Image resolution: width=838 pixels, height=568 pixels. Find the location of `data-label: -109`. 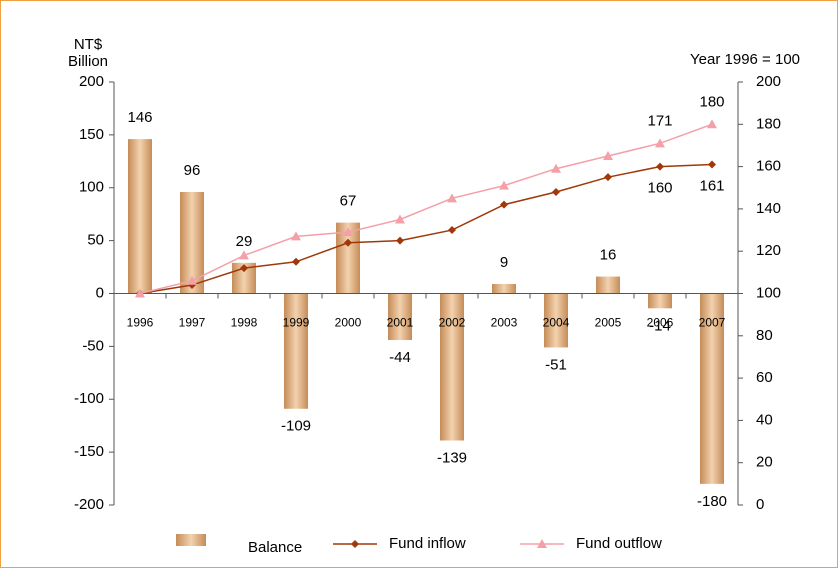

data-label: -109 is located at coordinates (296, 426).